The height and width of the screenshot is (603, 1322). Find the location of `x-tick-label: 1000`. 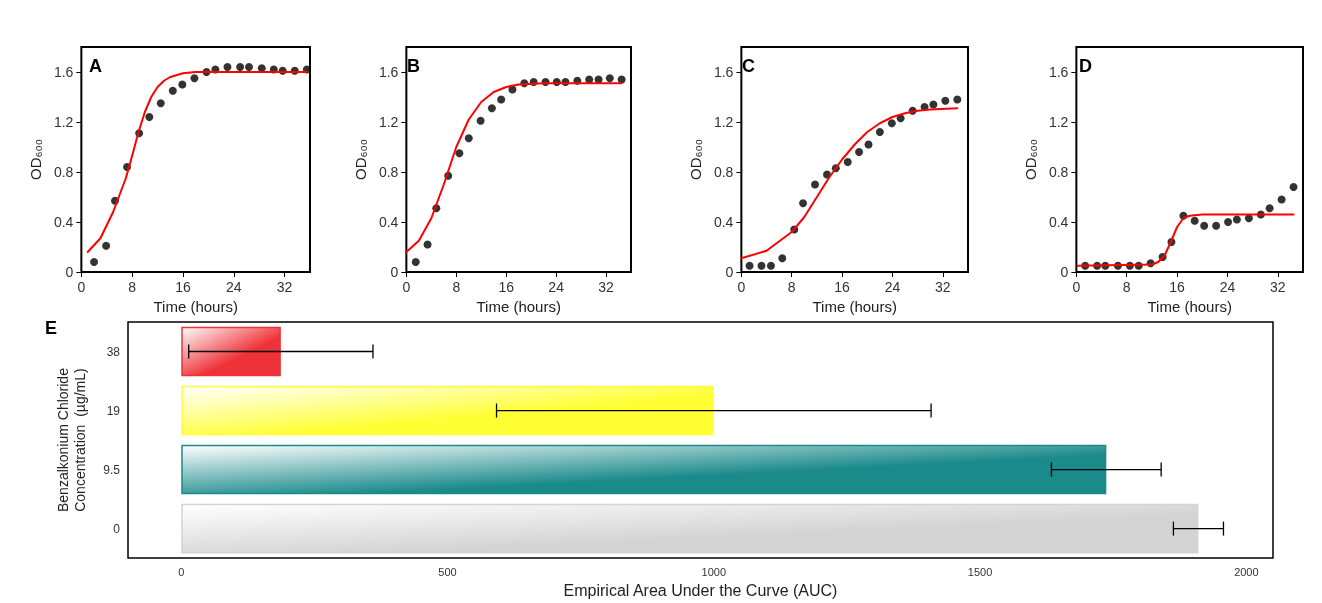

x-tick-label: 1000 is located at coordinates (714, 571).